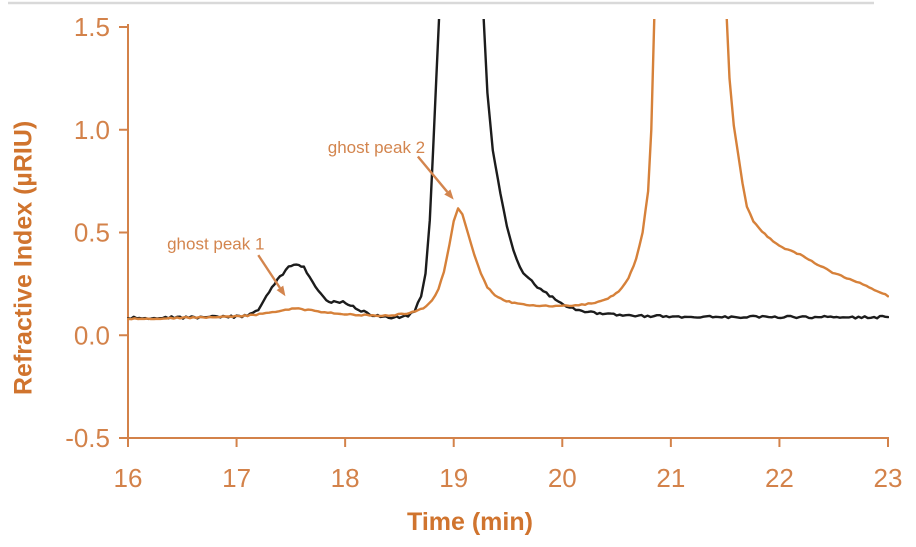 The height and width of the screenshot is (547, 916). I want to click on annotation-label: ghost peak 2, so click(376, 147).